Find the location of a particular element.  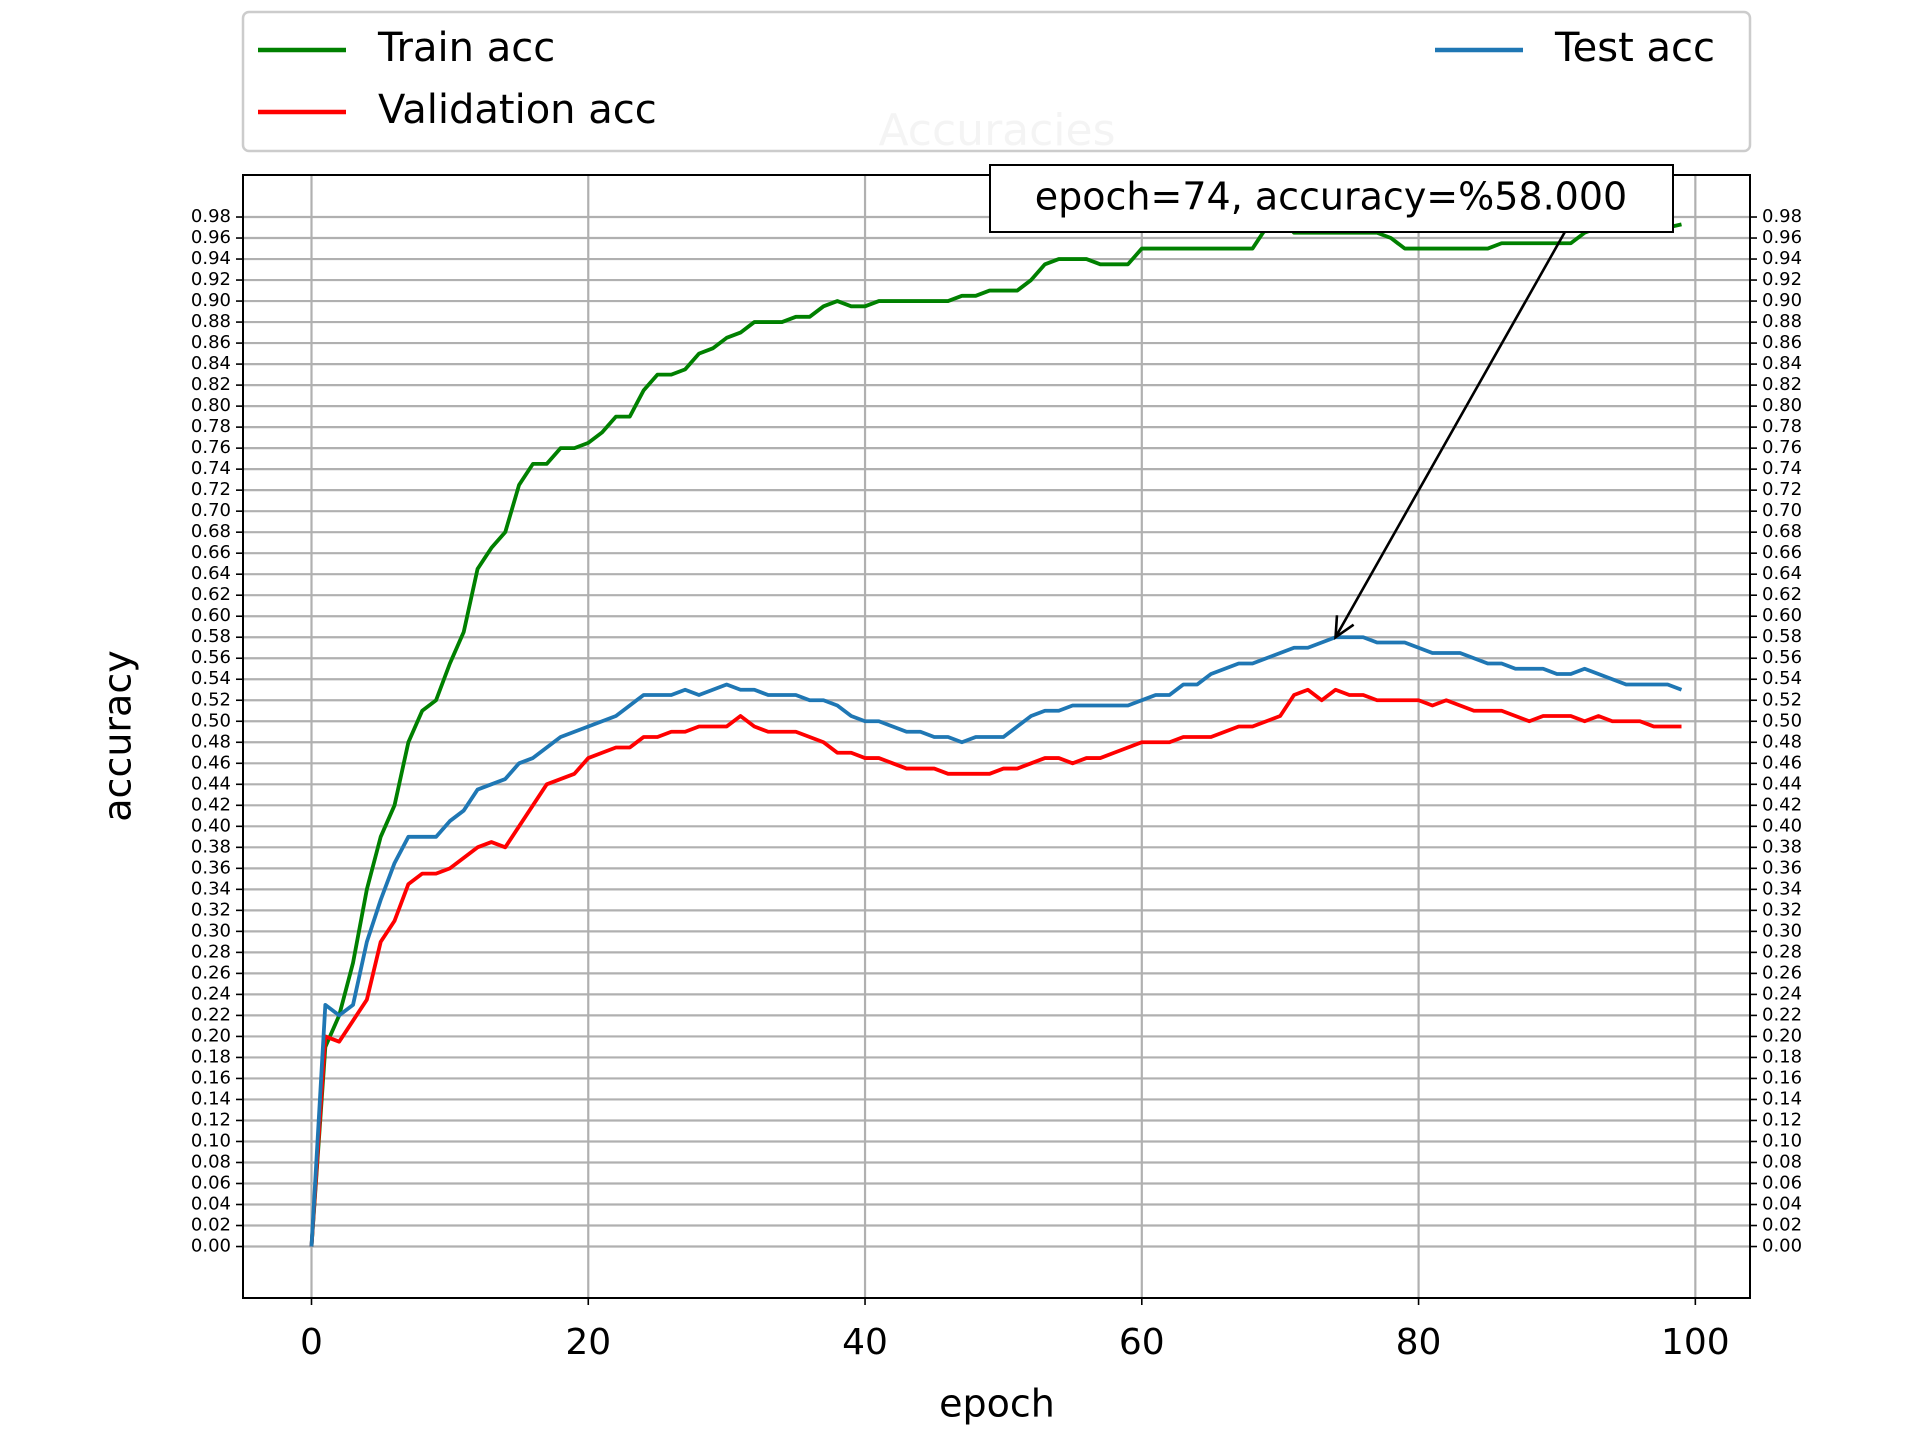

y-tick-label: 0.02 is located at coordinates (211, 1225).